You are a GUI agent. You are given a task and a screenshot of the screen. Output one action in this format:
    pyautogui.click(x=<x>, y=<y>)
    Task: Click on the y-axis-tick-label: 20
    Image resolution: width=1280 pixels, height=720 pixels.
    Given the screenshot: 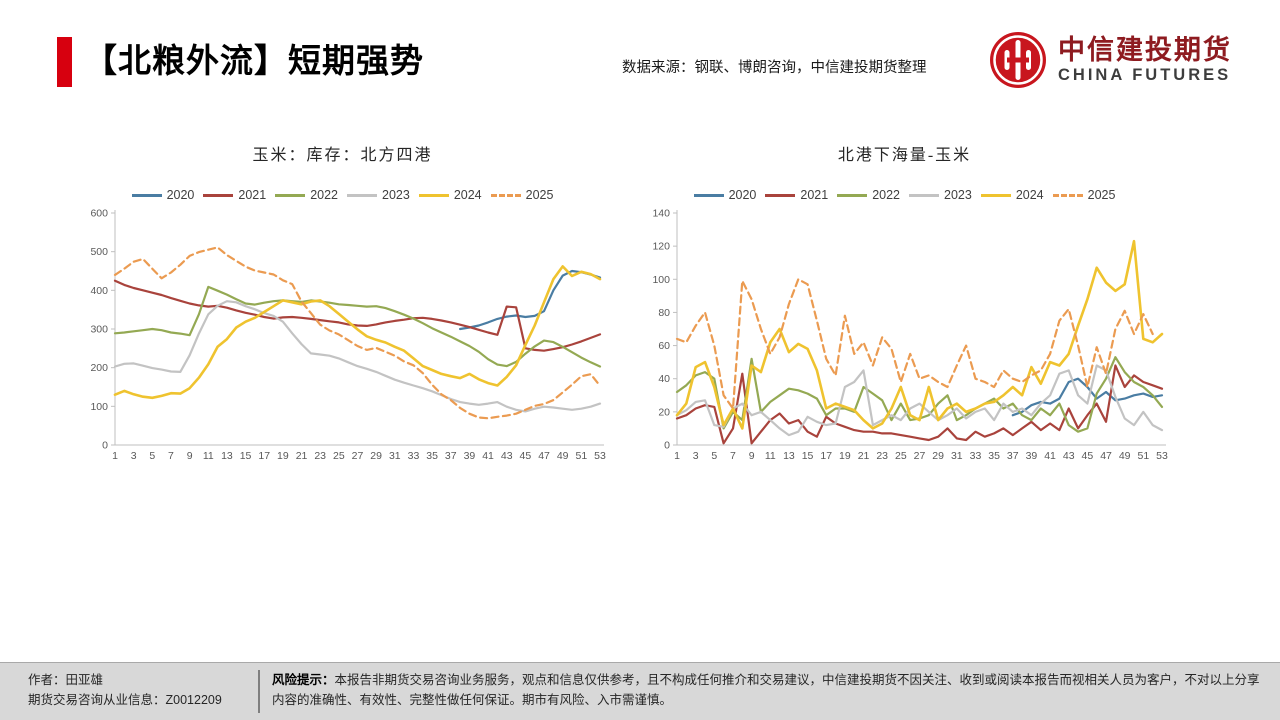 What is the action you would take?
    pyautogui.click(x=664, y=412)
    